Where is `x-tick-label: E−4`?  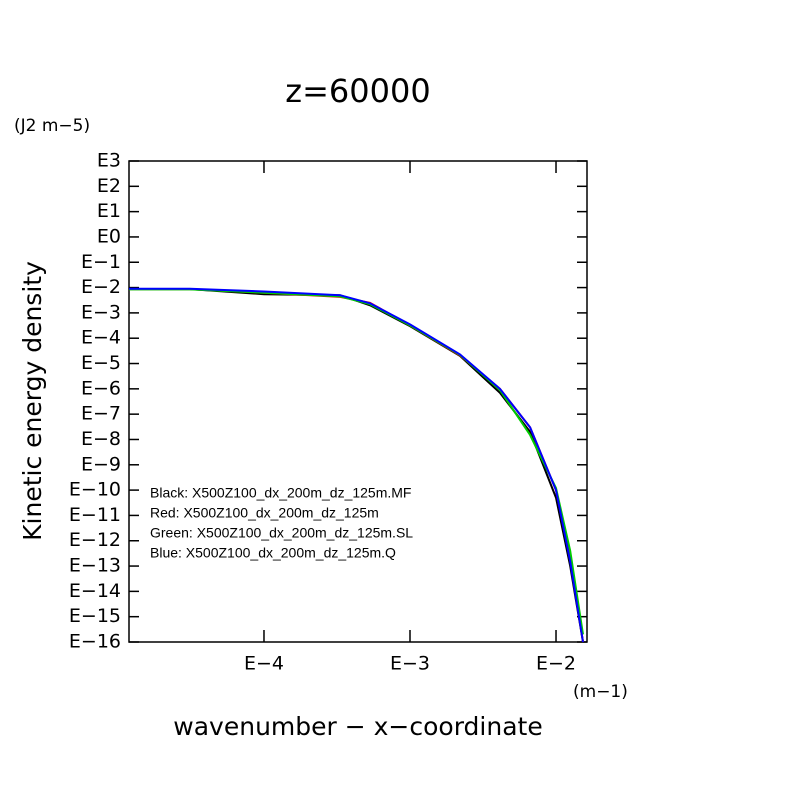
x-tick-label: E−4 is located at coordinates (264, 664).